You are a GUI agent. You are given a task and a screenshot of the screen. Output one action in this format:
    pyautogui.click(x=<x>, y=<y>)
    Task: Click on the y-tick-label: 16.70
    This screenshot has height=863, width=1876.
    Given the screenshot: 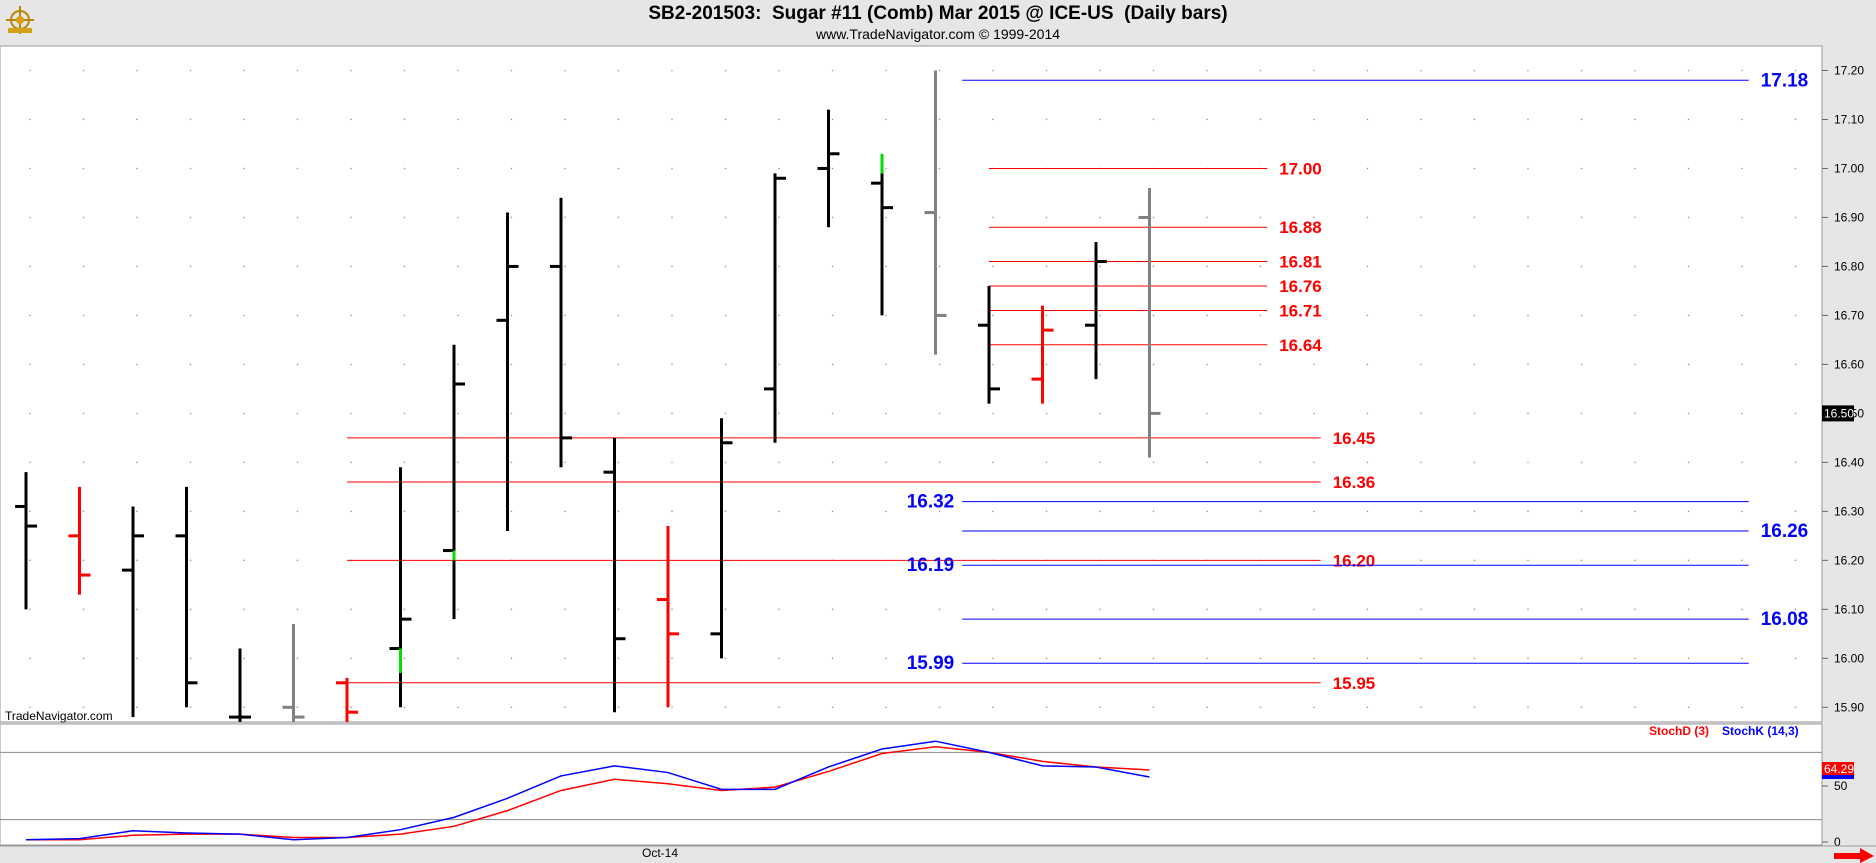 What is the action you would take?
    pyautogui.click(x=1849, y=315)
    